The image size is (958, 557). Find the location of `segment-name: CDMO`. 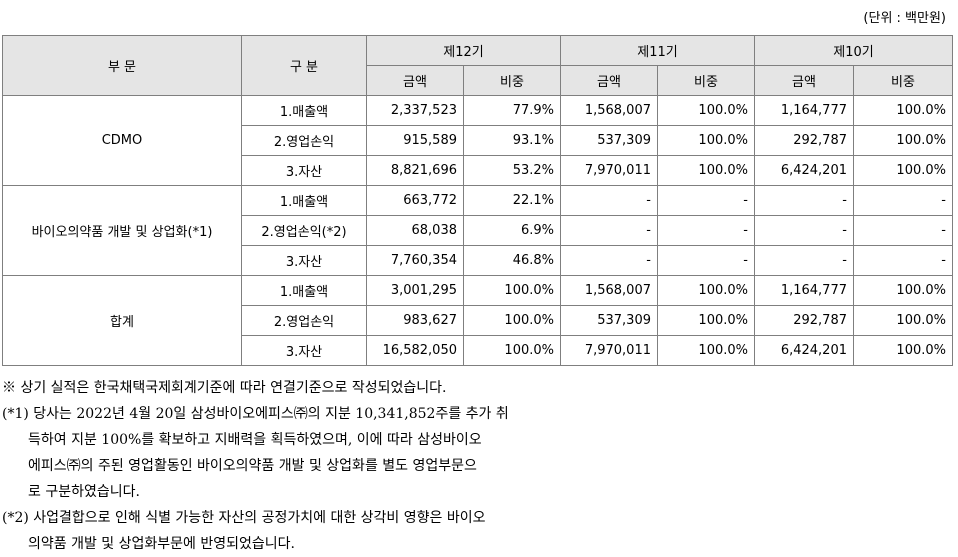

segment-name: CDMO is located at coordinates (122, 140).